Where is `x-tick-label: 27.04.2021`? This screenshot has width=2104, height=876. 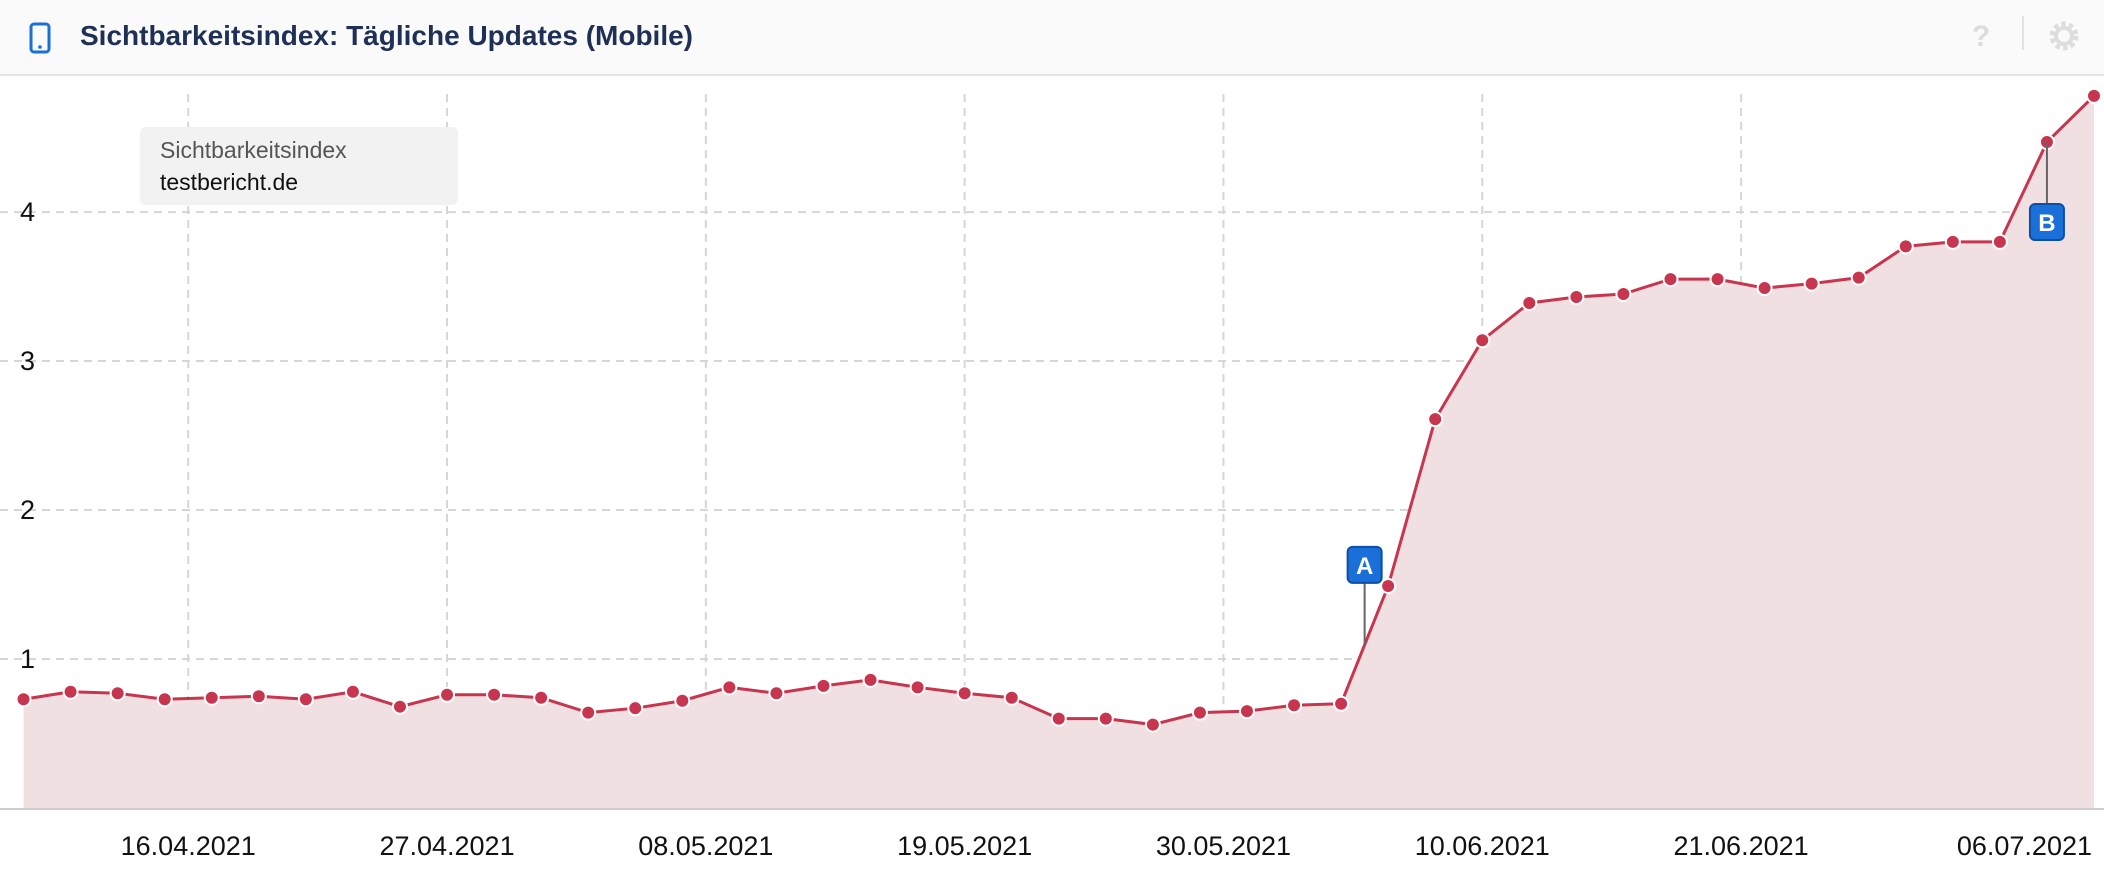 x-tick-label: 27.04.2021 is located at coordinates (446, 846).